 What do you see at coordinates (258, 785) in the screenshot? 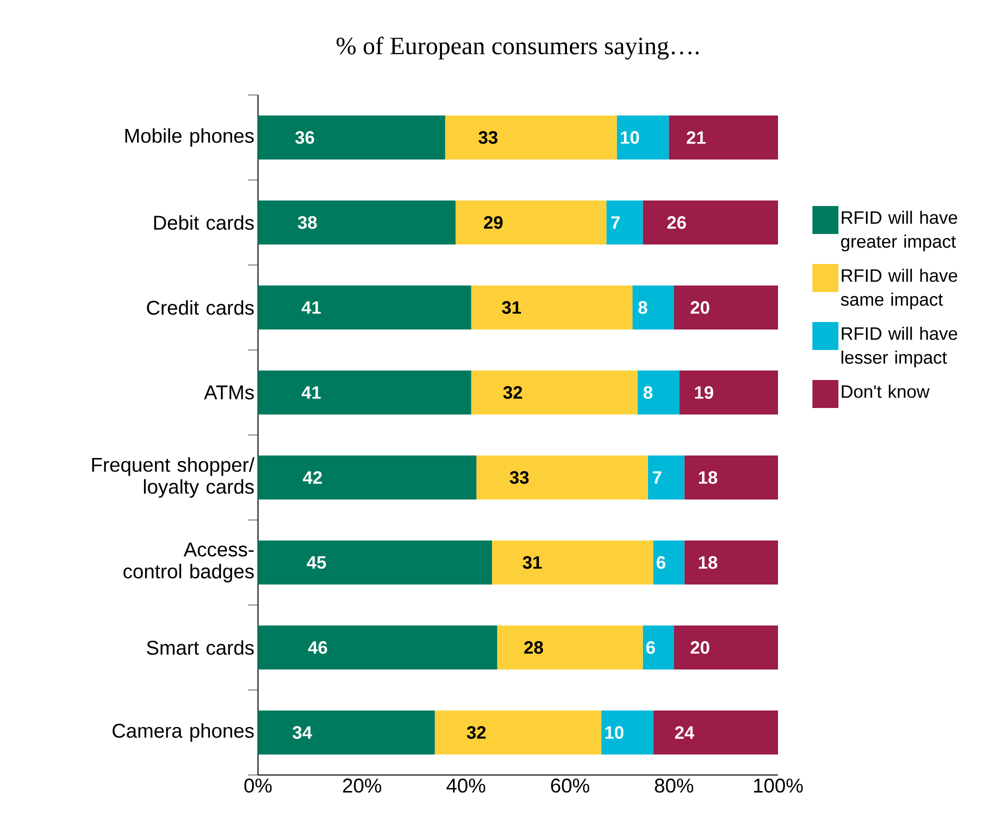
I see `x-tick-label: 0%` at bounding box center [258, 785].